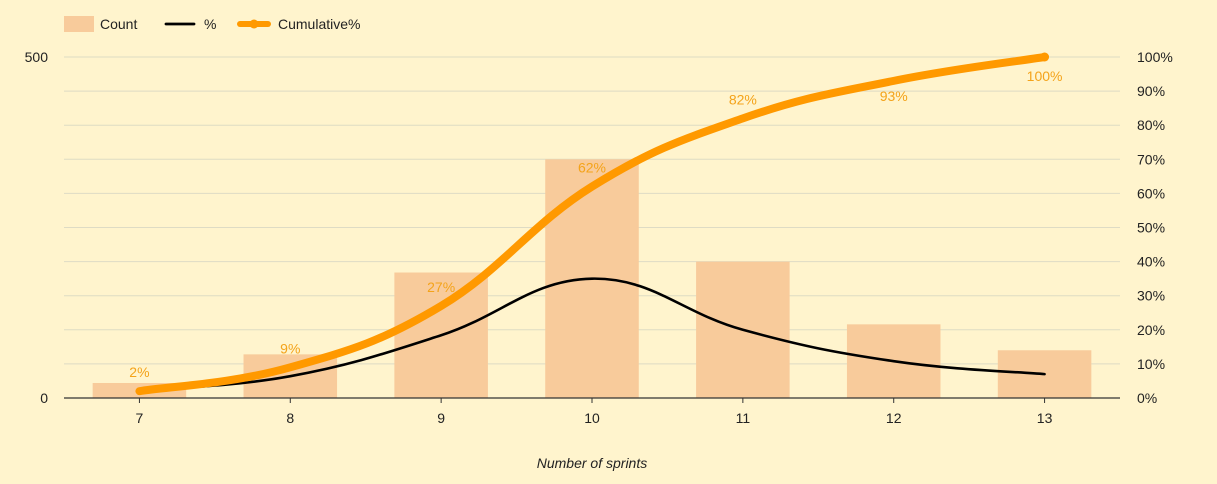 The image size is (1217, 484). I want to click on y2-tick-label: 10%, so click(1151, 364).